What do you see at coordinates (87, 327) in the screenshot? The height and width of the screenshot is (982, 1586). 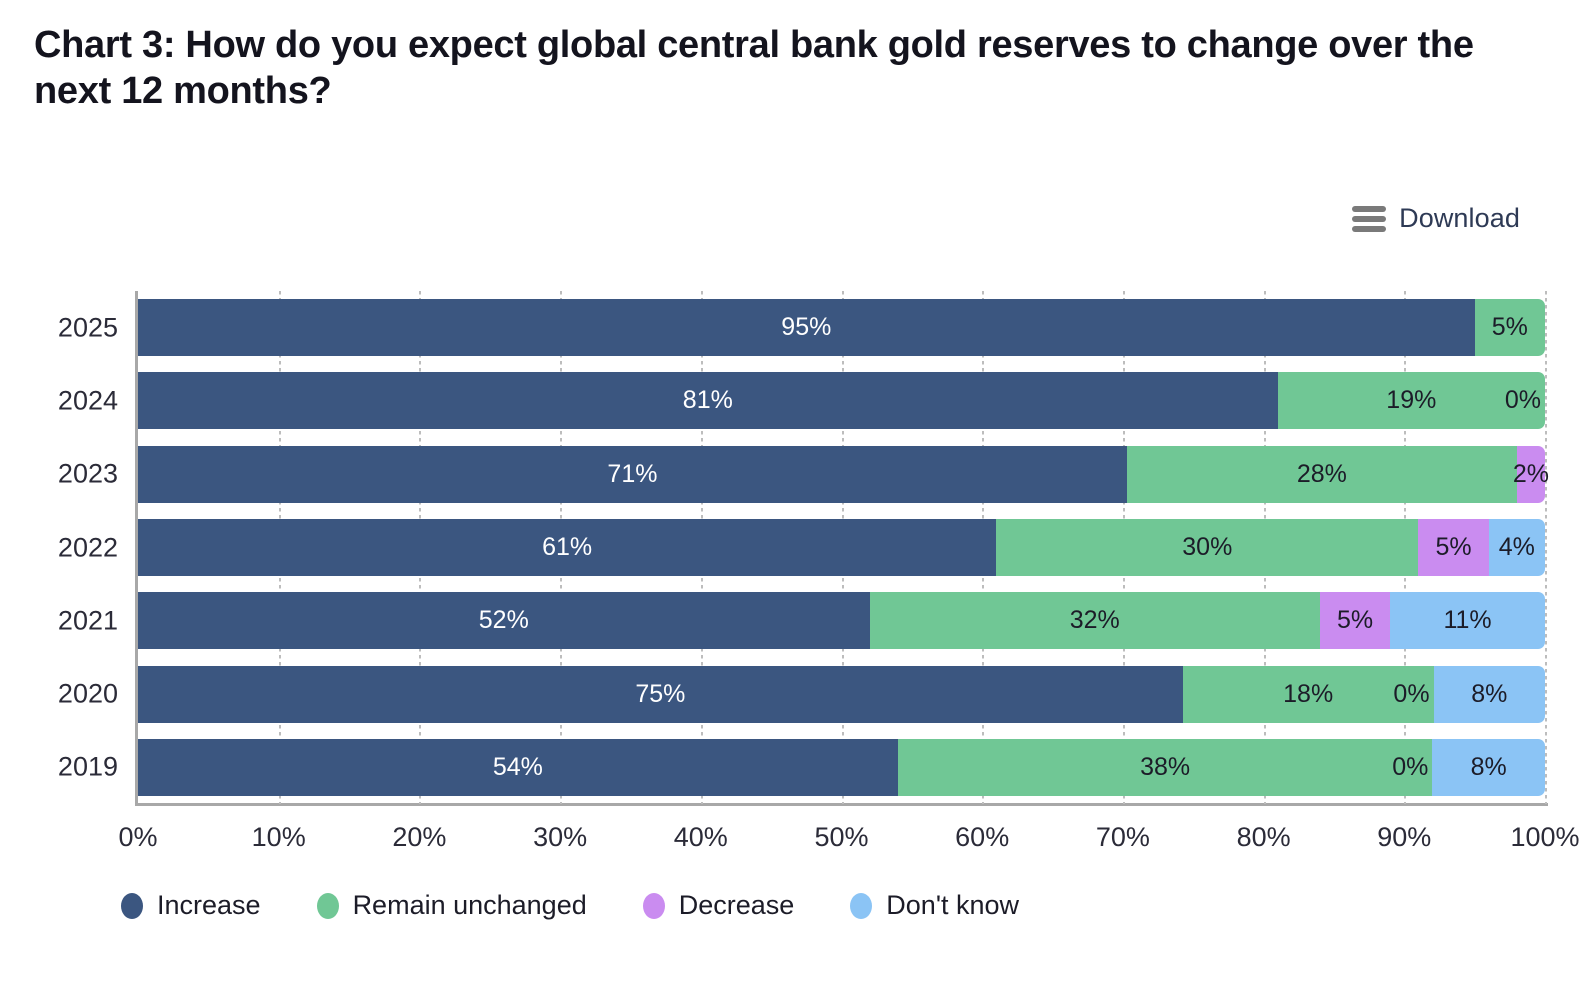 I see `y-axis-category-label: 2025` at bounding box center [87, 327].